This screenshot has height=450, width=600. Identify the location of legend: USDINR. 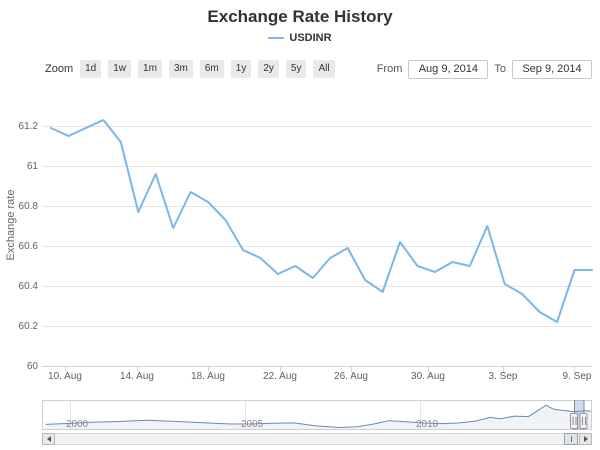
(300, 38).